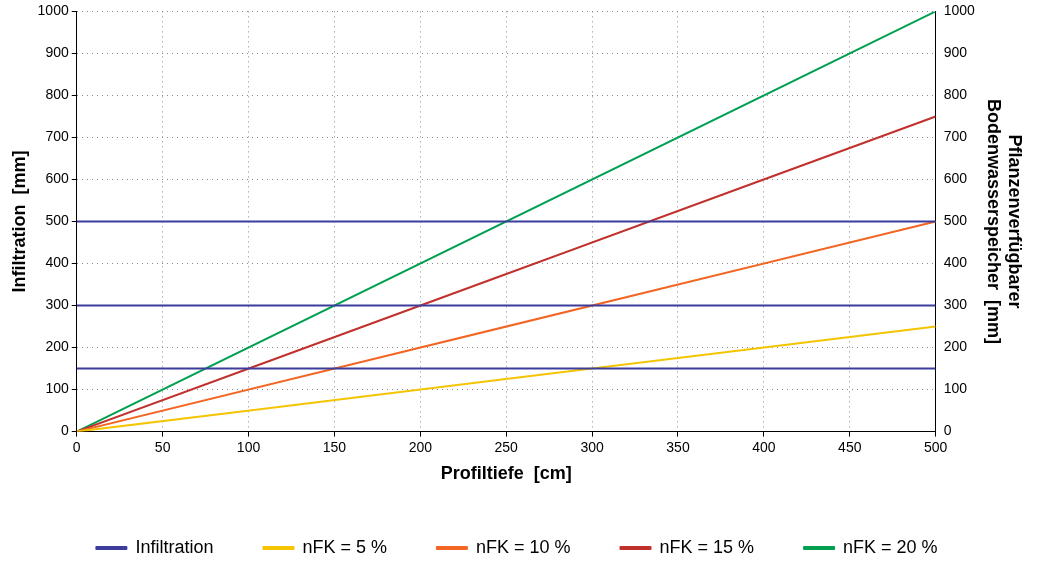 The height and width of the screenshot is (575, 1039). Describe the element at coordinates (174, 546) in the screenshot. I see `legend-label: Infiltration` at that location.